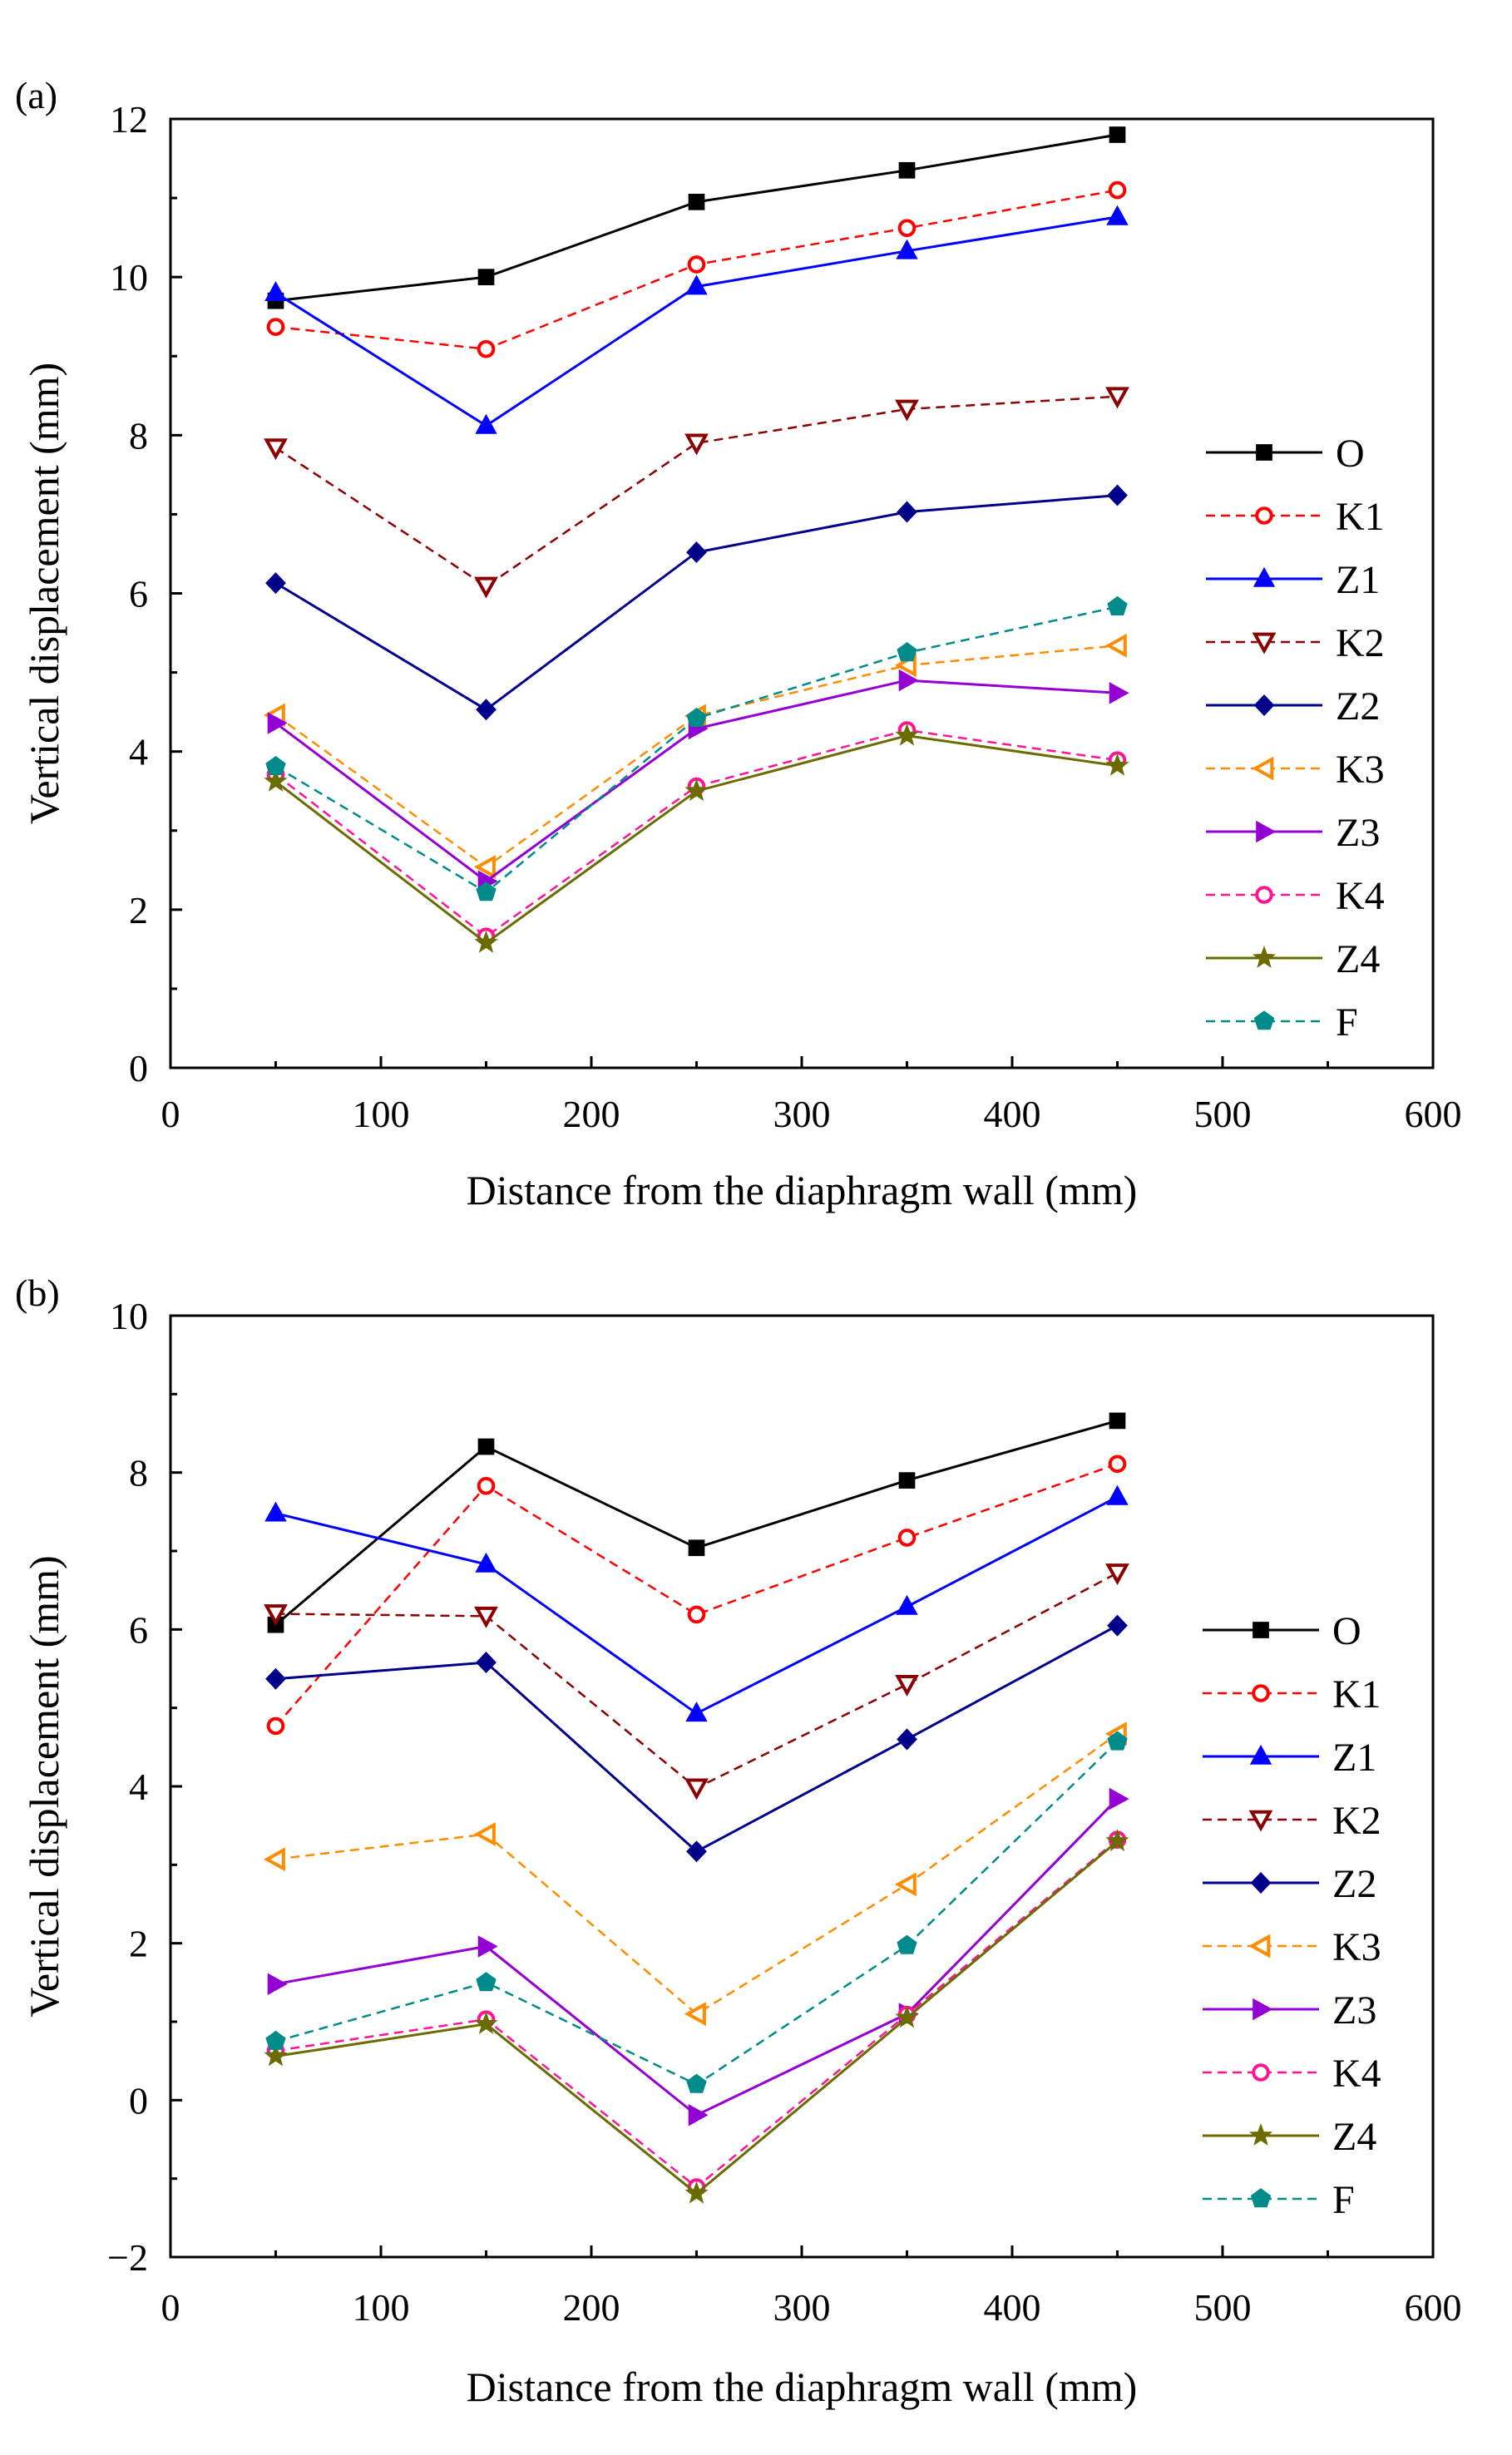 This screenshot has width=1512, height=2455. Describe the element at coordinates (1346, 1631) in the screenshot. I see `legend-label: O` at that location.